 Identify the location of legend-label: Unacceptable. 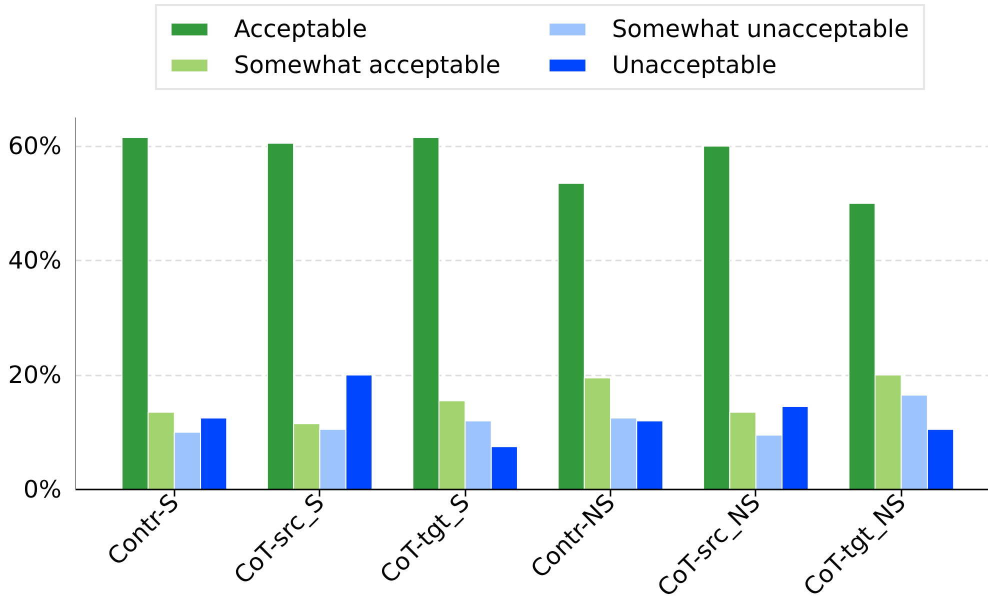
(695, 65).